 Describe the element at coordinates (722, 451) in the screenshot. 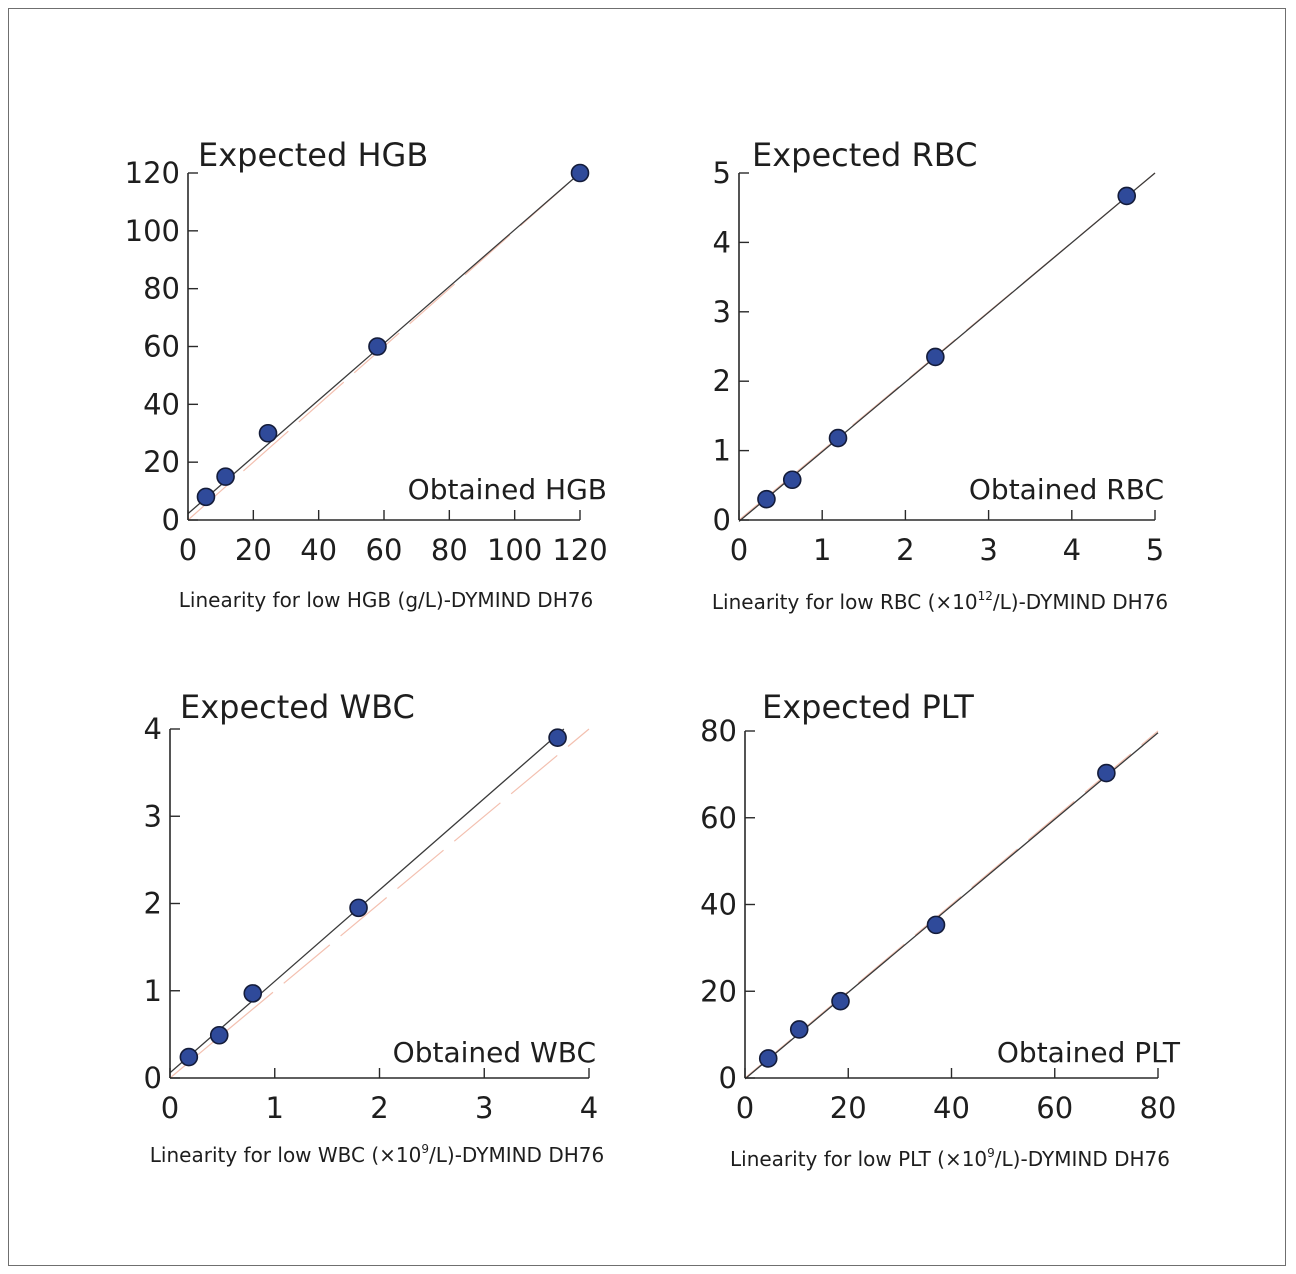

I see `y-tick-label-rbc: 1` at that location.